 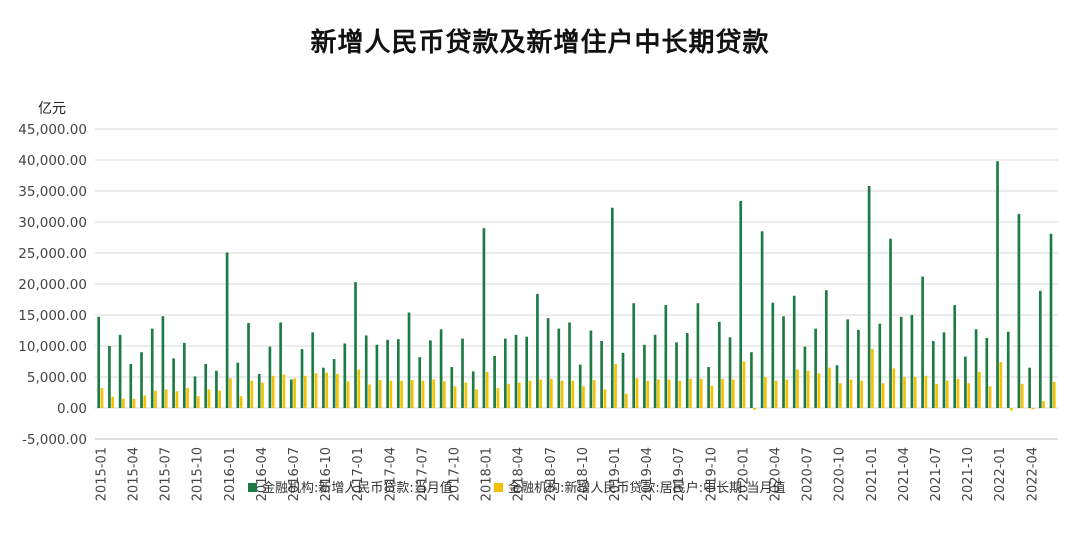 I want to click on x-tick-label: 2020-04, so click(x=775, y=474).